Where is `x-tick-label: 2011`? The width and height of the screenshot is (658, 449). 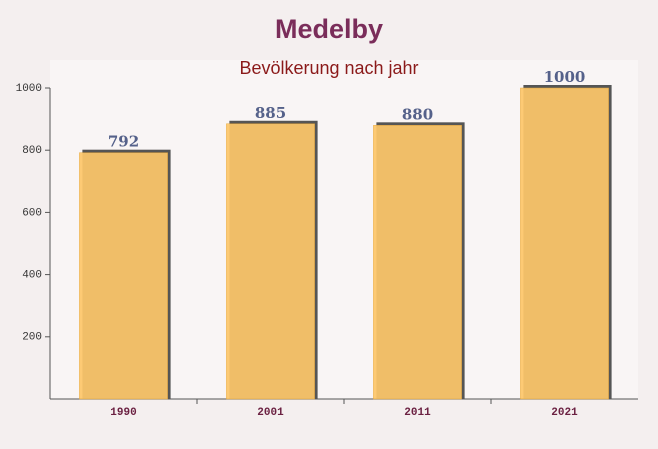 x-tick-label: 2011 is located at coordinates (417, 413).